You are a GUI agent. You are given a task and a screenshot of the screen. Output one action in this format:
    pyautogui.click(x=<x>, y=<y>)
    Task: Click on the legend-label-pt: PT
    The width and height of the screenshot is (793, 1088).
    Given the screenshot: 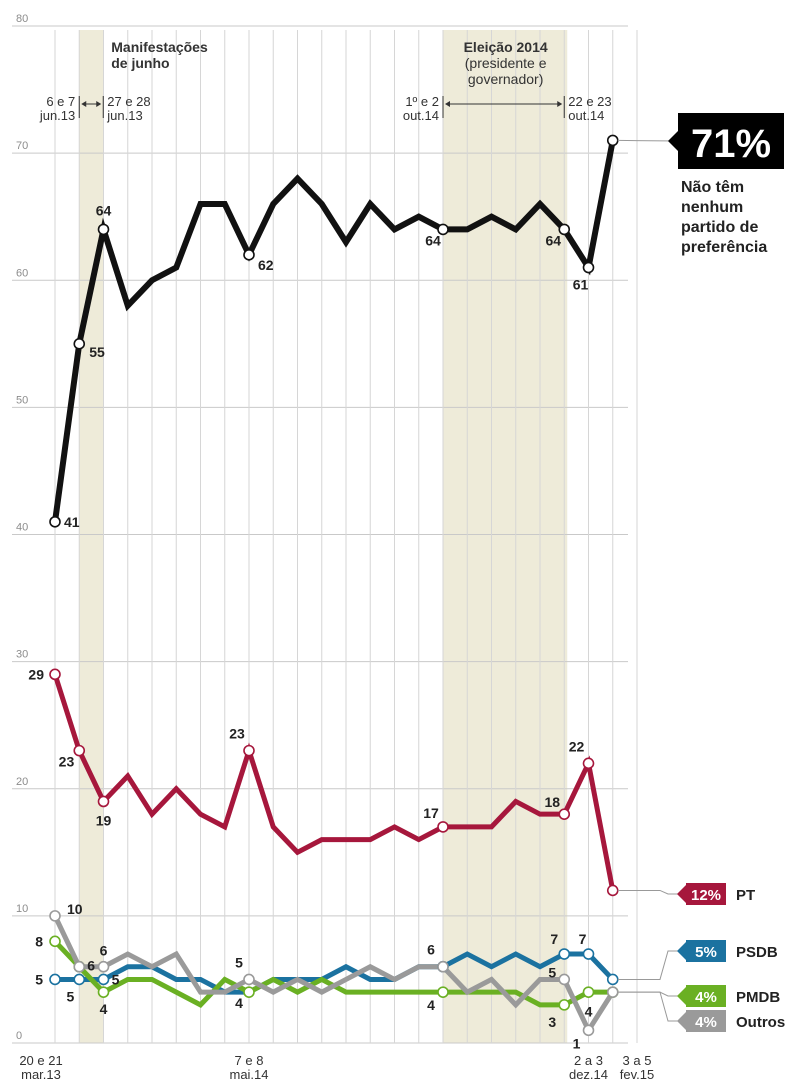 What is the action you would take?
    pyautogui.click(x=745, y=895)
    